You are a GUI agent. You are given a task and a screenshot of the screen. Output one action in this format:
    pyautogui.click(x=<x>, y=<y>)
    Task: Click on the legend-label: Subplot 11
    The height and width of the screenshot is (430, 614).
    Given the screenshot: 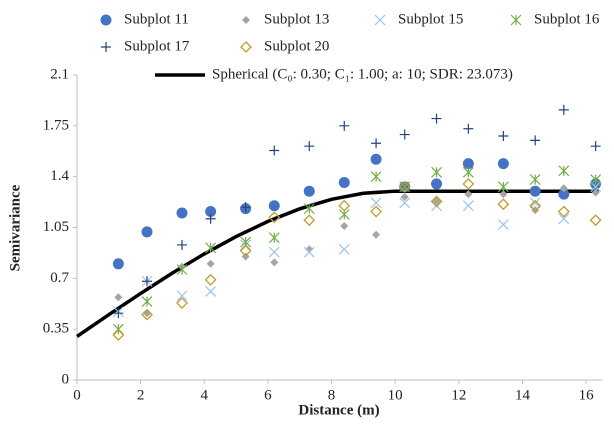 What is the action you would take?
    pyautogui.click(x=156, y=19)
    